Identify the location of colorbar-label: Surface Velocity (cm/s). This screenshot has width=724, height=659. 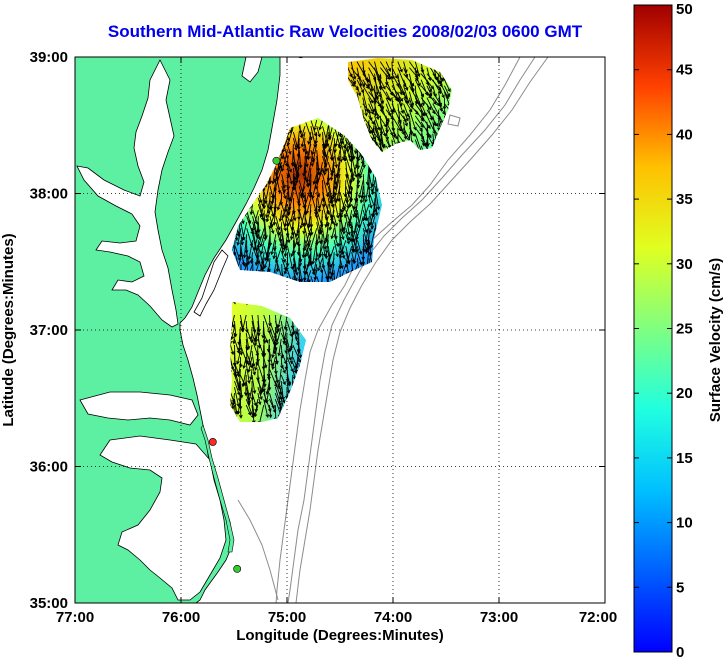
(715, 340).